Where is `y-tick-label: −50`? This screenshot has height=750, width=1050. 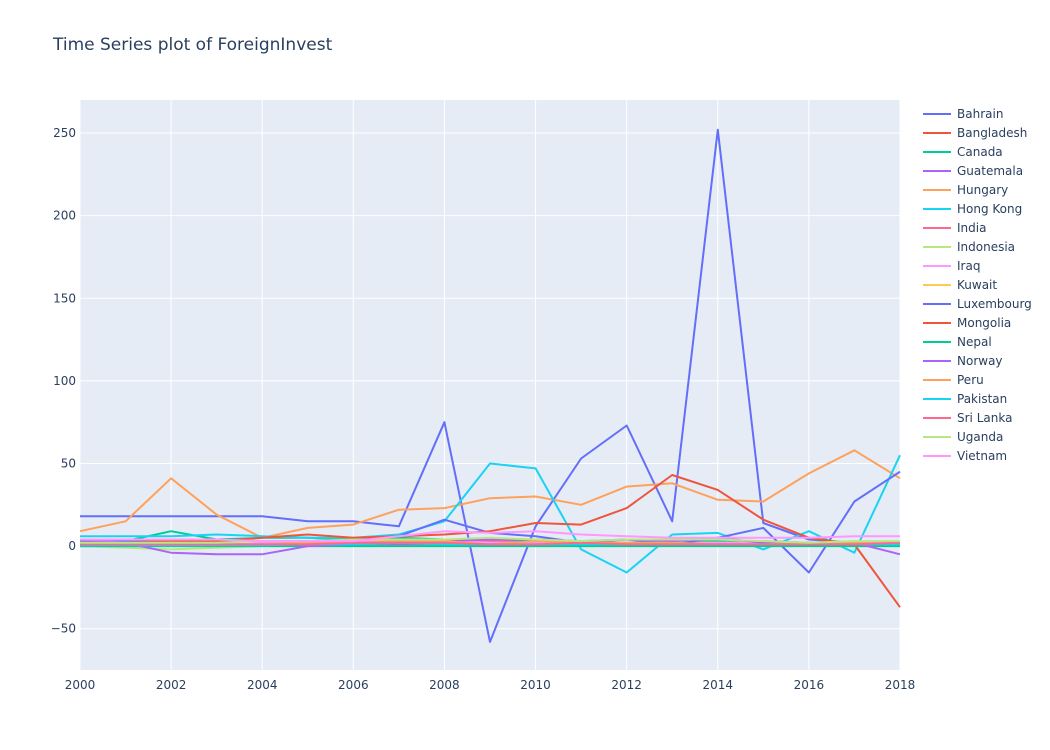 y-tick-label: −50 is located at coordinates (63, 629).